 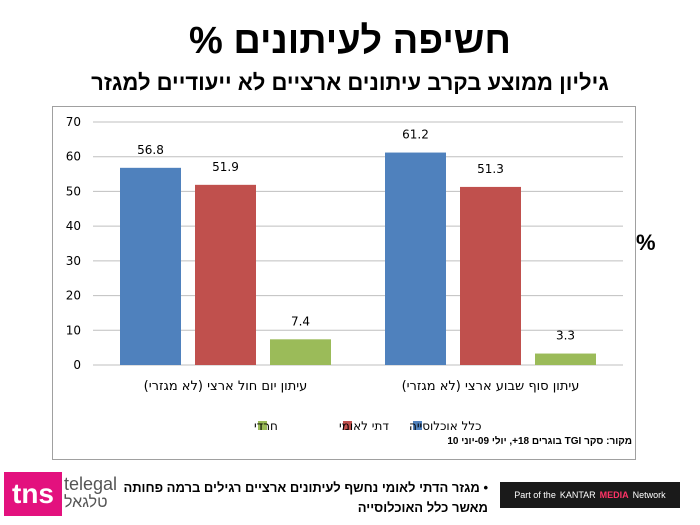 What do you see at coordinates (445, 426) in the screenshot?
I see `legend-label-0: כלל אוכלוסייה` at bounding box center [445, 426].